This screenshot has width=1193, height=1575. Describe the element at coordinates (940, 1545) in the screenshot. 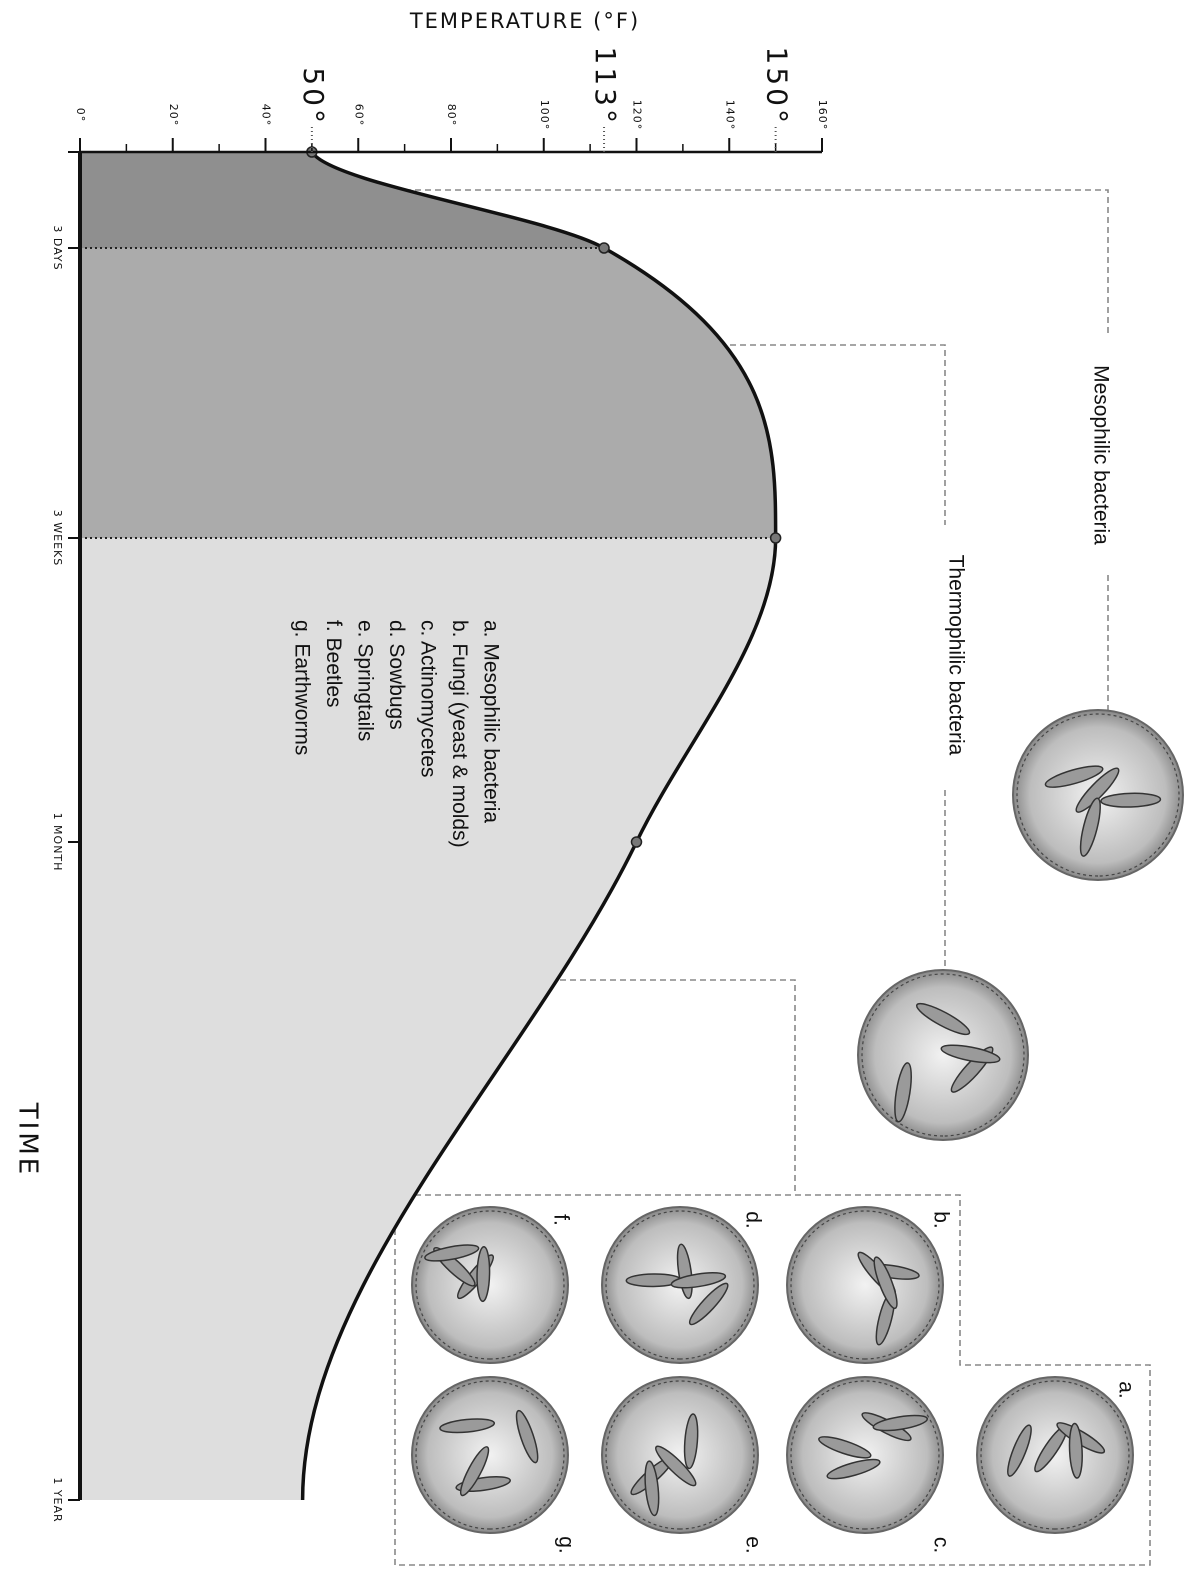

I see `panel-label: c.` at that location.